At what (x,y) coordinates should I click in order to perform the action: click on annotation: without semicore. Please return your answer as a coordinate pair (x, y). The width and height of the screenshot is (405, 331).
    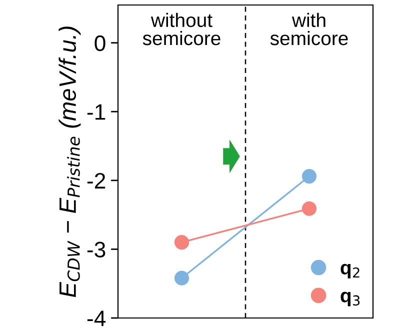
    Looking at the image, I should click on (181, 29).